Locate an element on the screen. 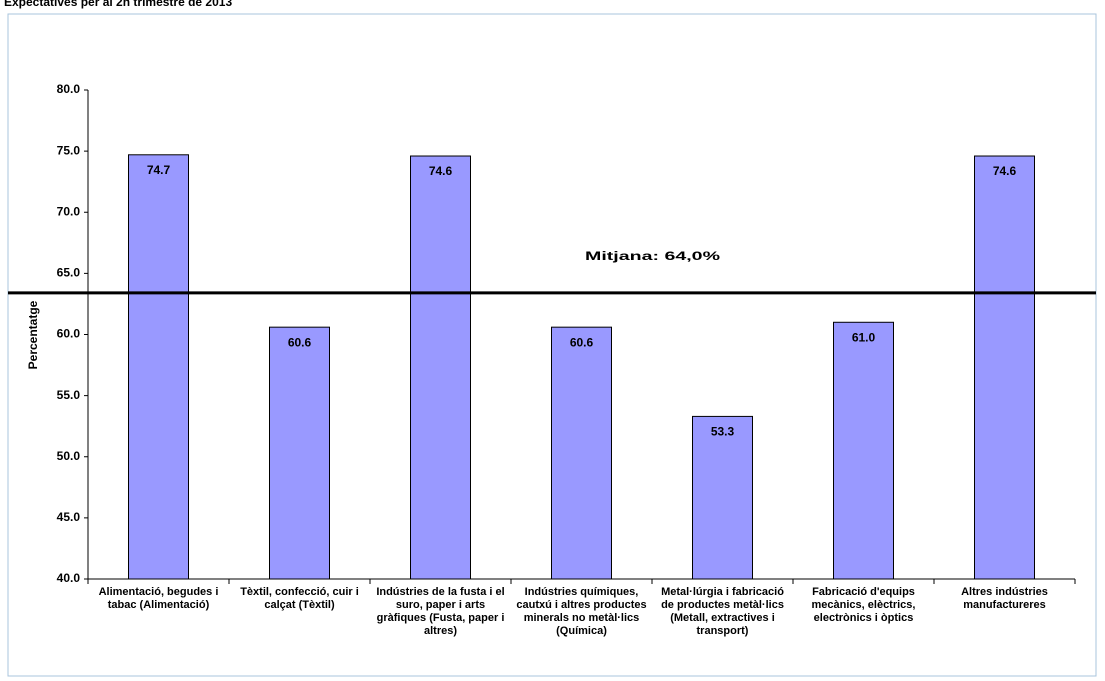  value-label: 74.7 is located at coordinates (159, 170).